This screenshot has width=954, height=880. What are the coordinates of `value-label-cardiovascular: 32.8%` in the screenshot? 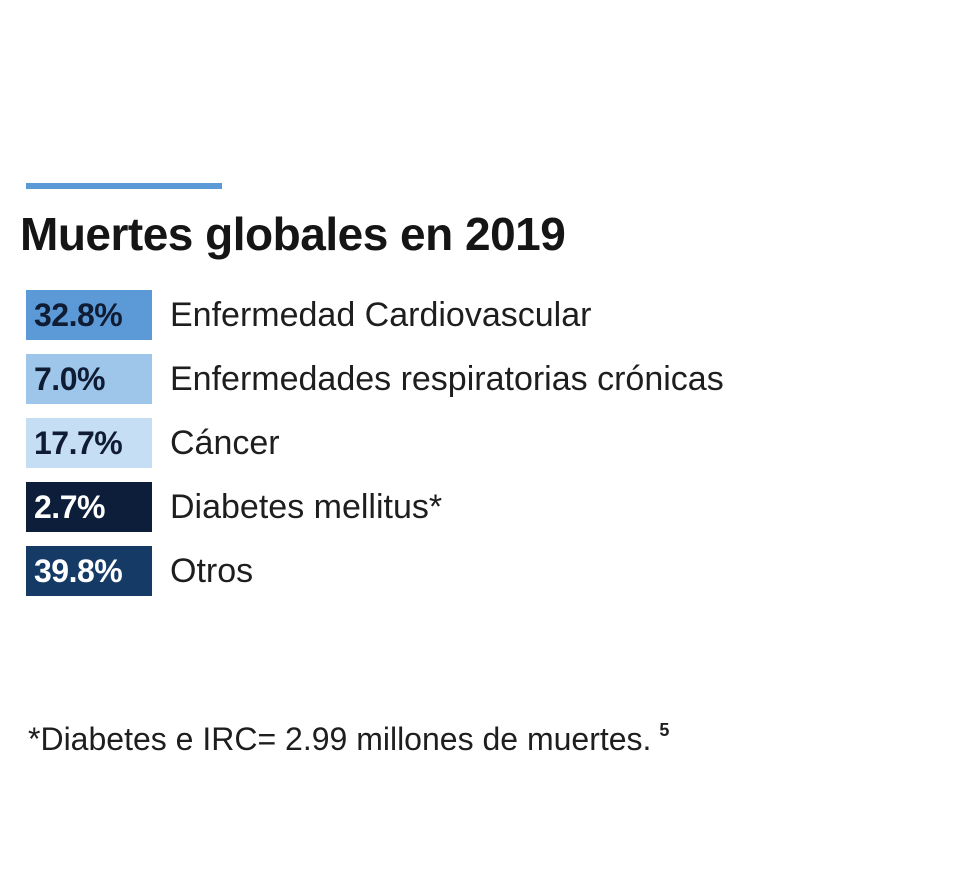 It's located at (78, 314).